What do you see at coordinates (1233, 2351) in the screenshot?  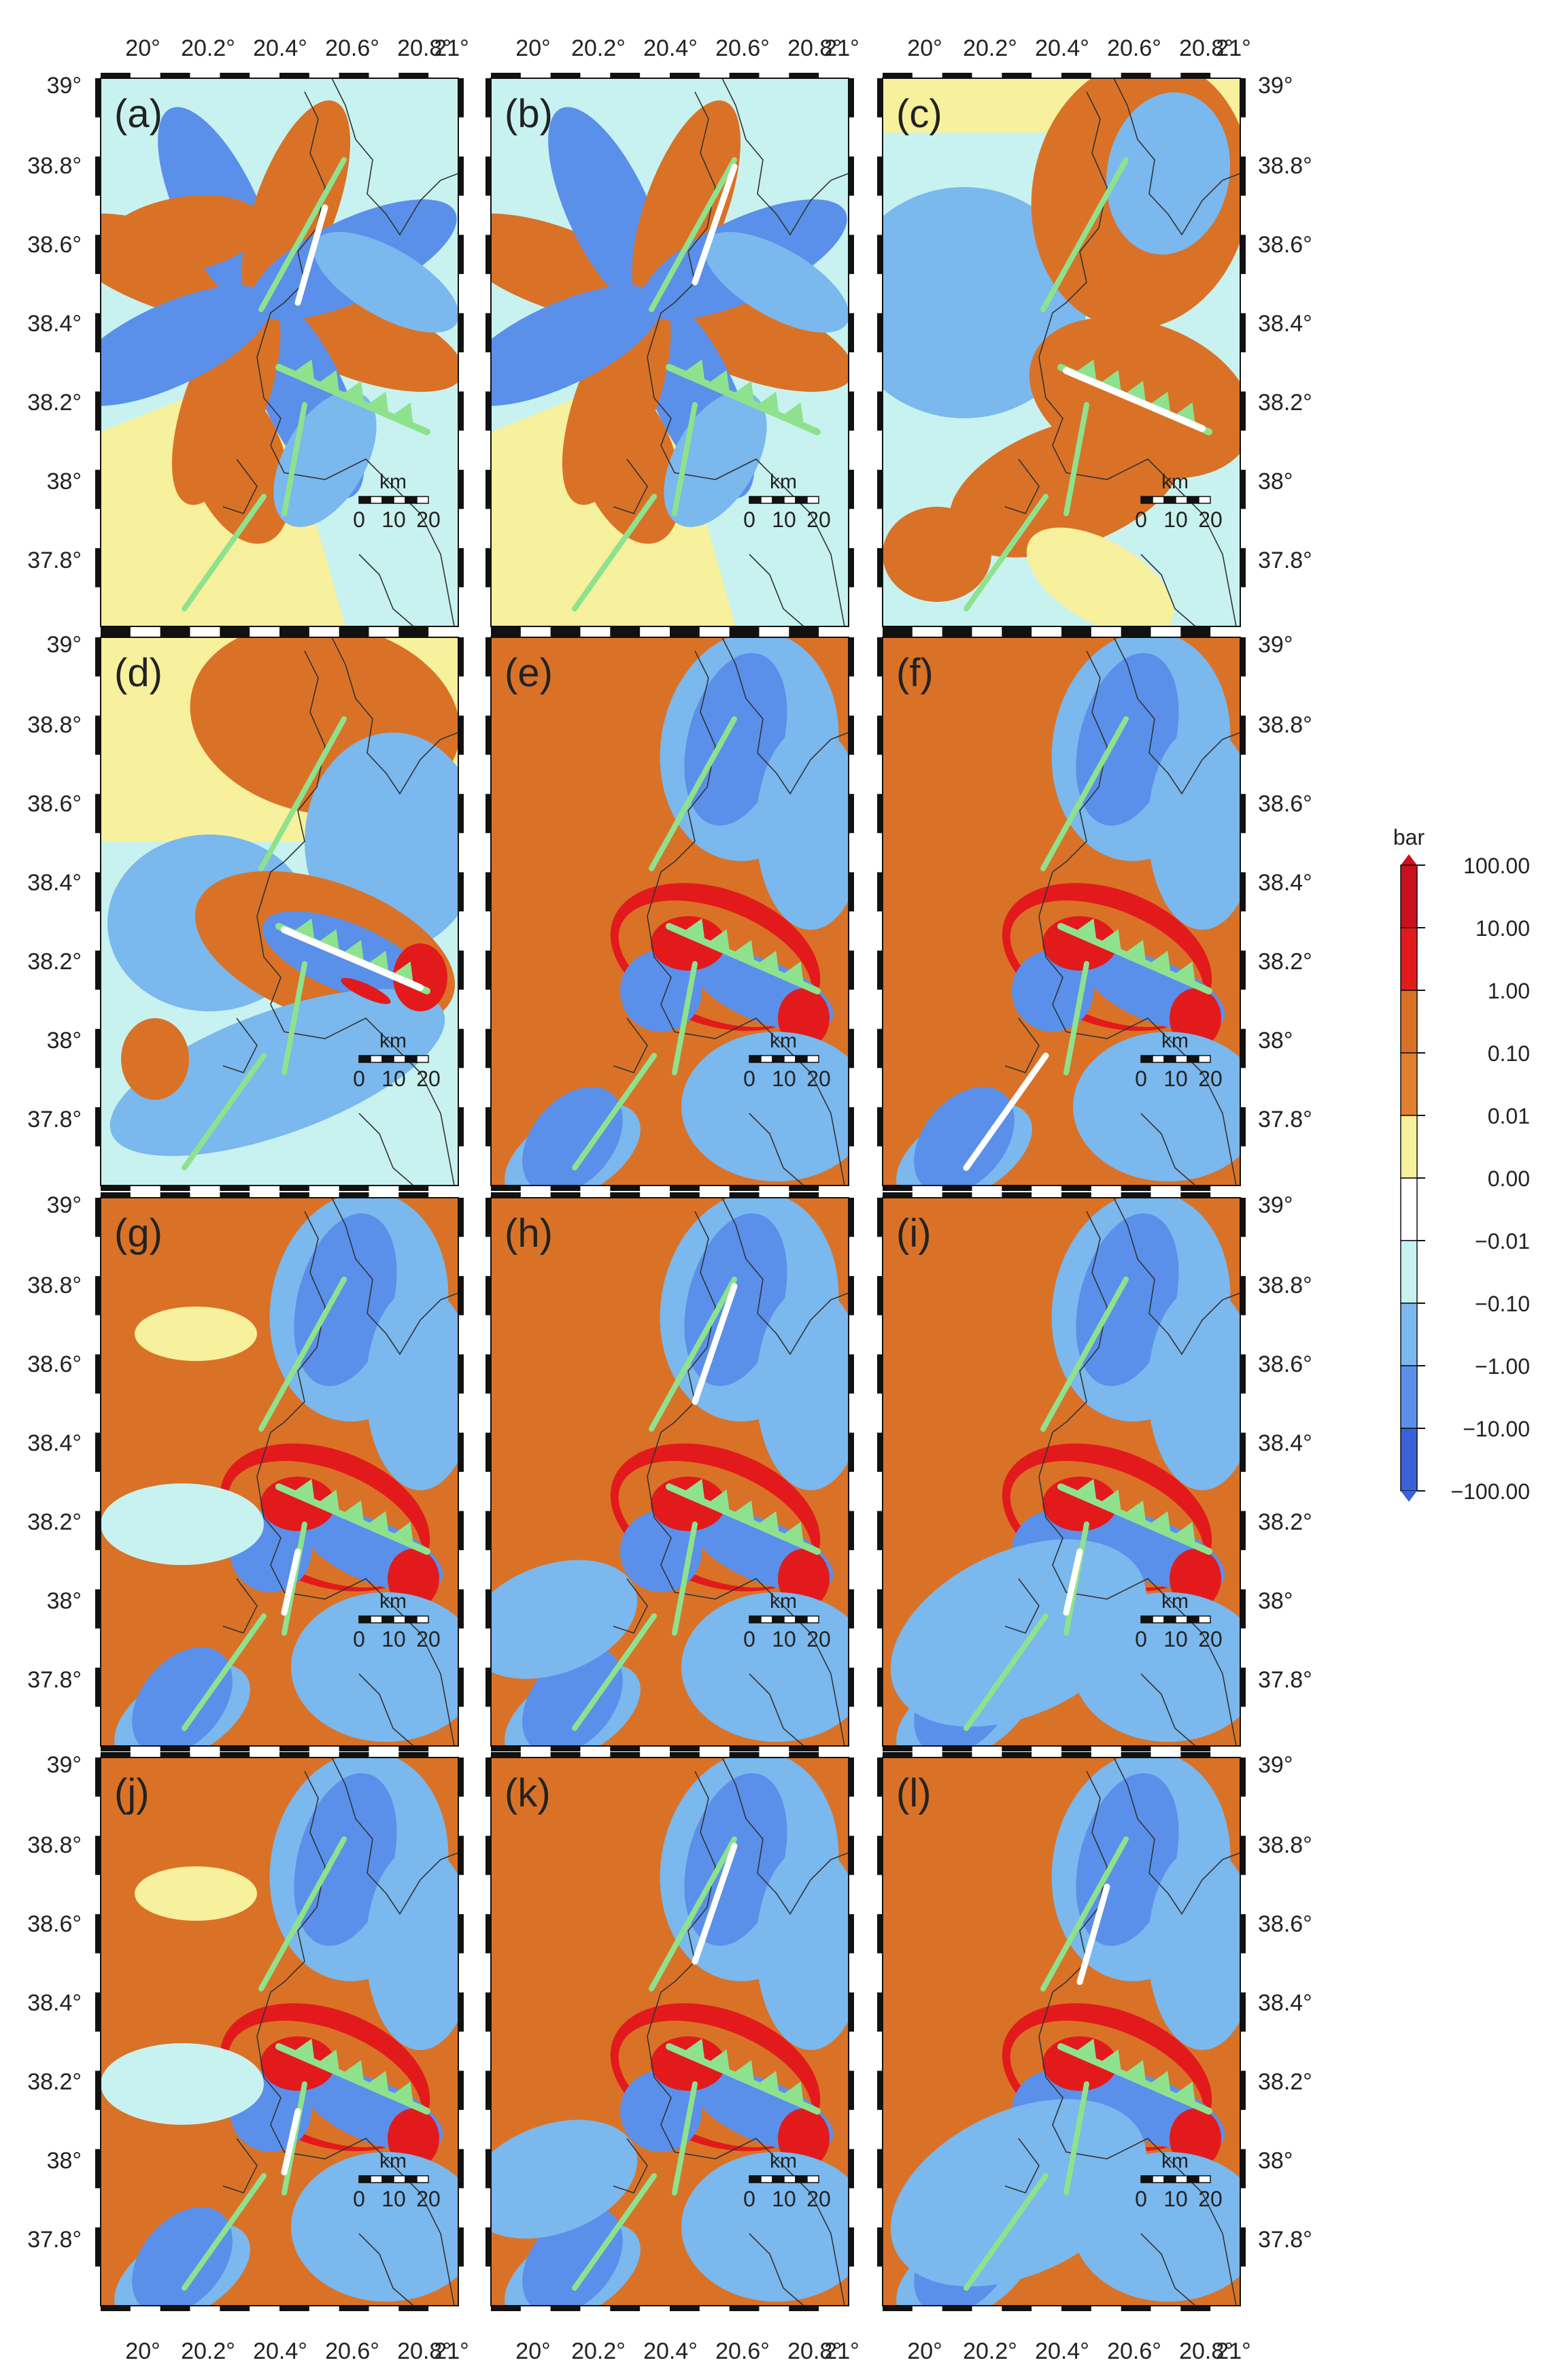 I see `bottom-lon-label: 21°` at bounding box center [1233, 2351].